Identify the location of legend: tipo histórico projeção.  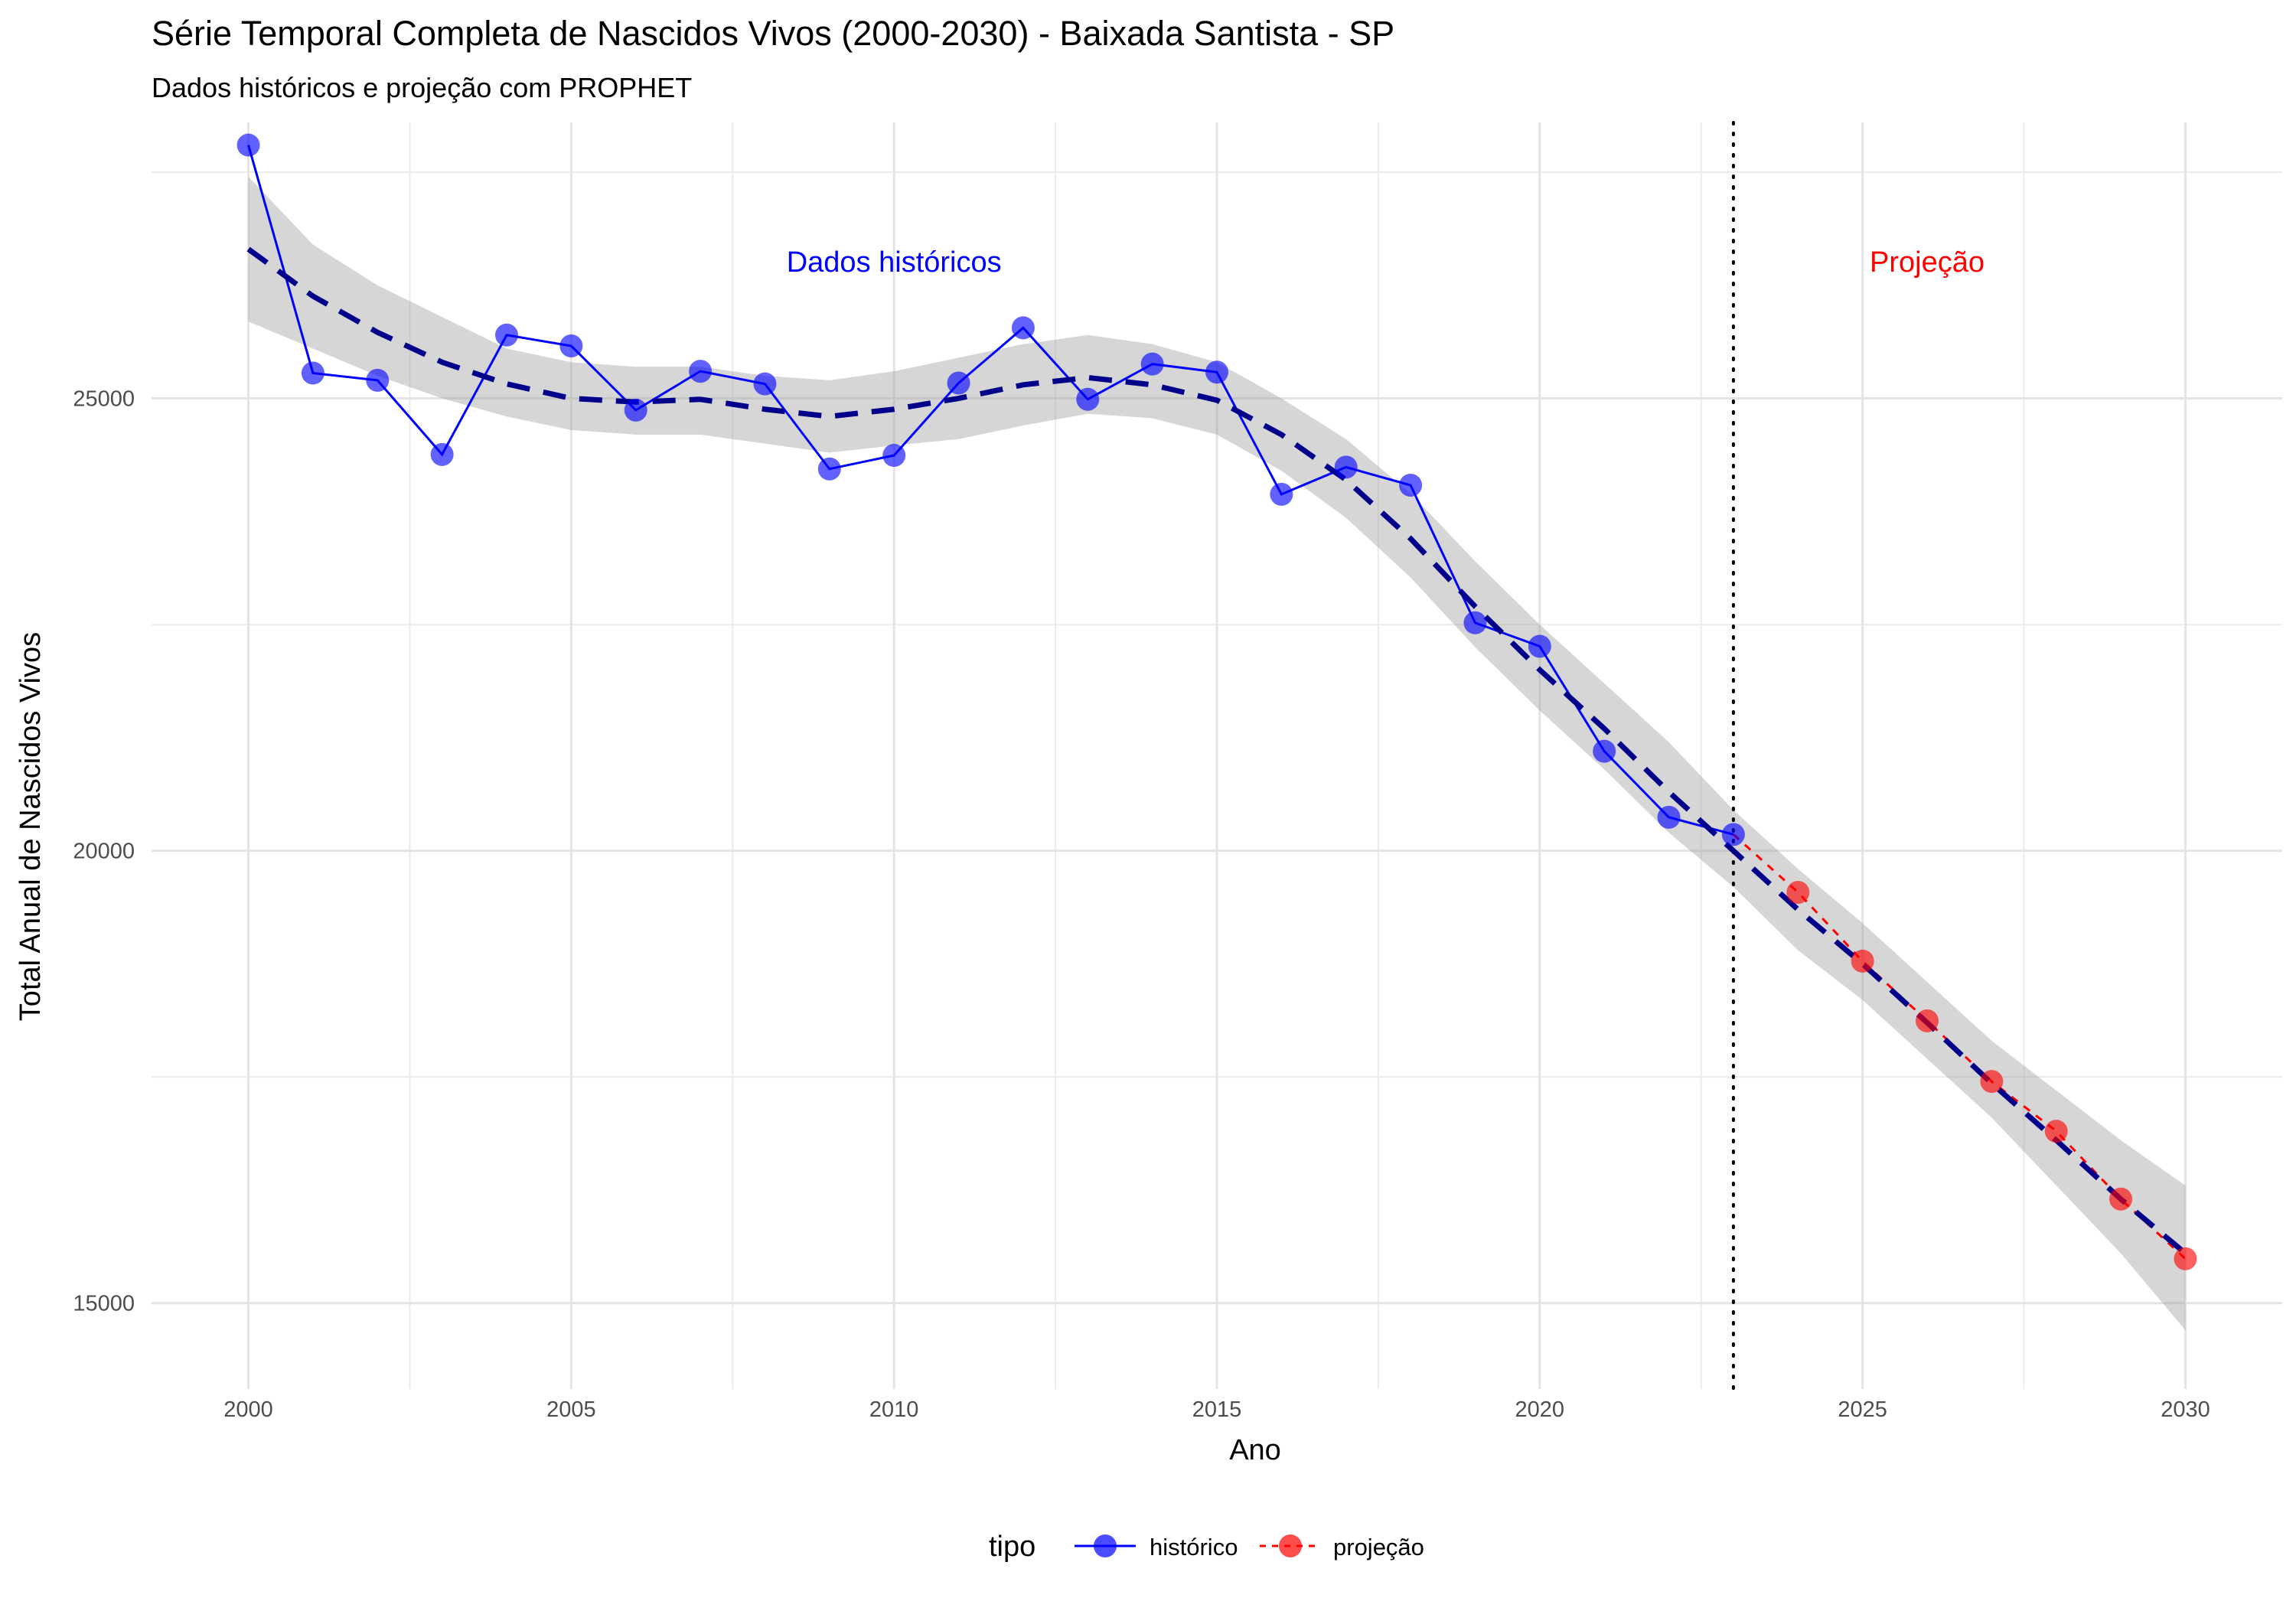
(1206, 1547).